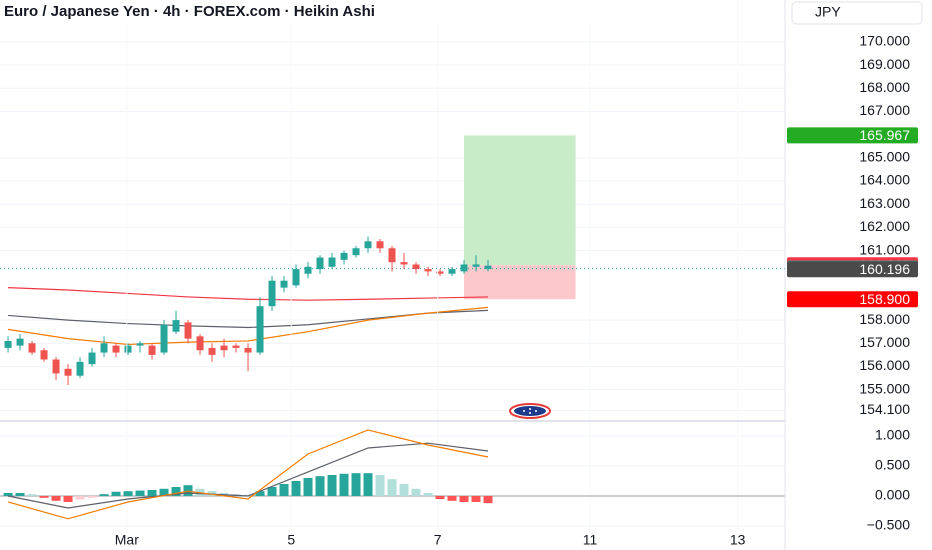 The image size is (932, 550). I want to click on price-label: 160.196, so click(884, 269).